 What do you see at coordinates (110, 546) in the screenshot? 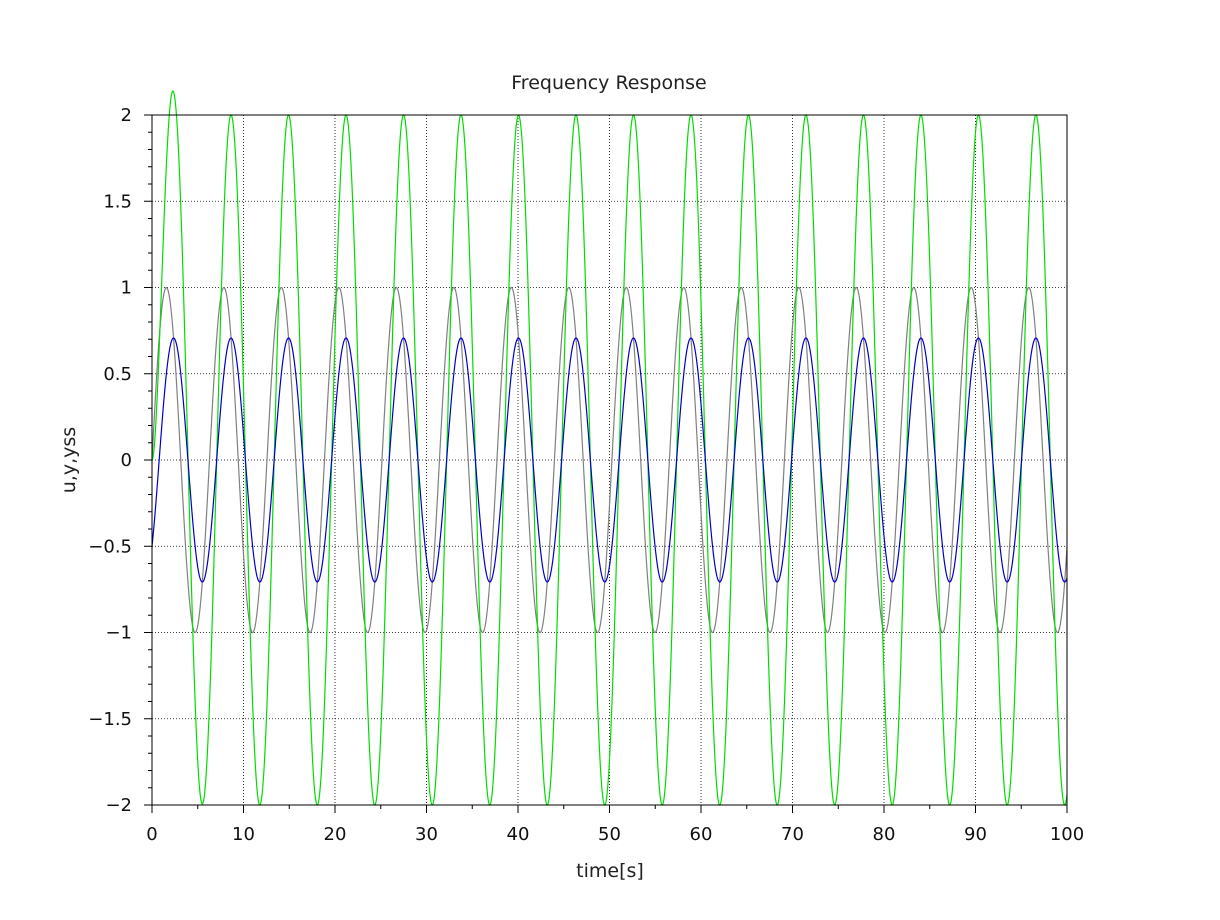
I see `y-tick-label: −0.5` at bounding box center [110, 546].